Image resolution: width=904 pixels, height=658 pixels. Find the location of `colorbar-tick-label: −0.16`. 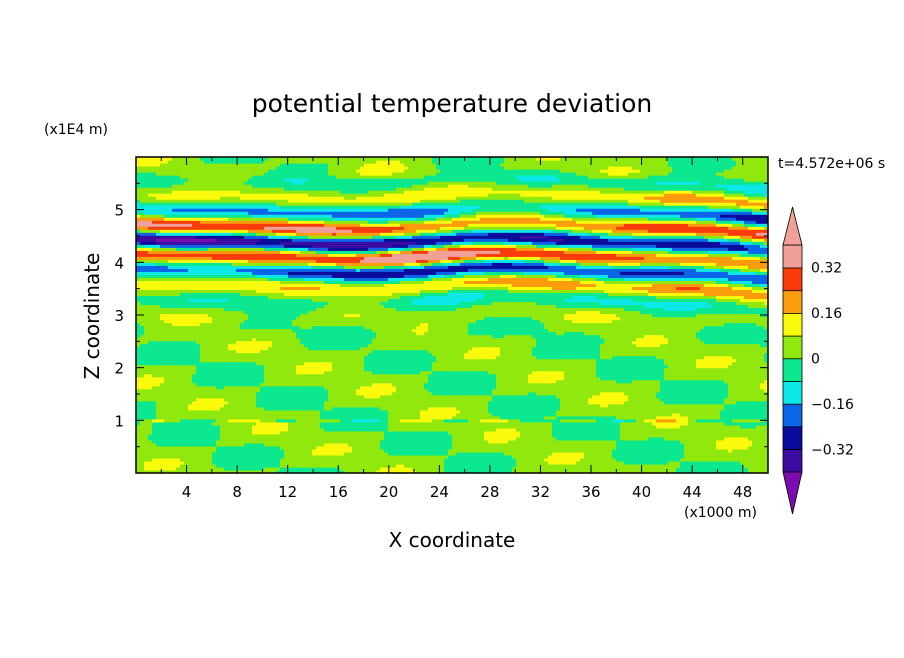

colorbar-tick-label: −0.16 is located at coordinates (832, 405).